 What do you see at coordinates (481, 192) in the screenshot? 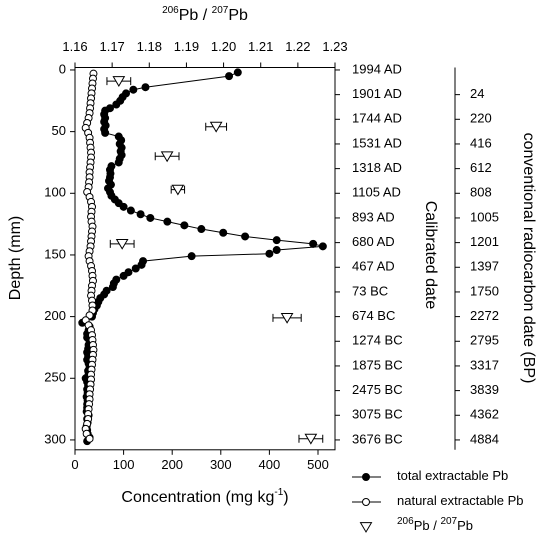
I see `radiocarbon-tick-label: 808` at bounding box center [481, 192].